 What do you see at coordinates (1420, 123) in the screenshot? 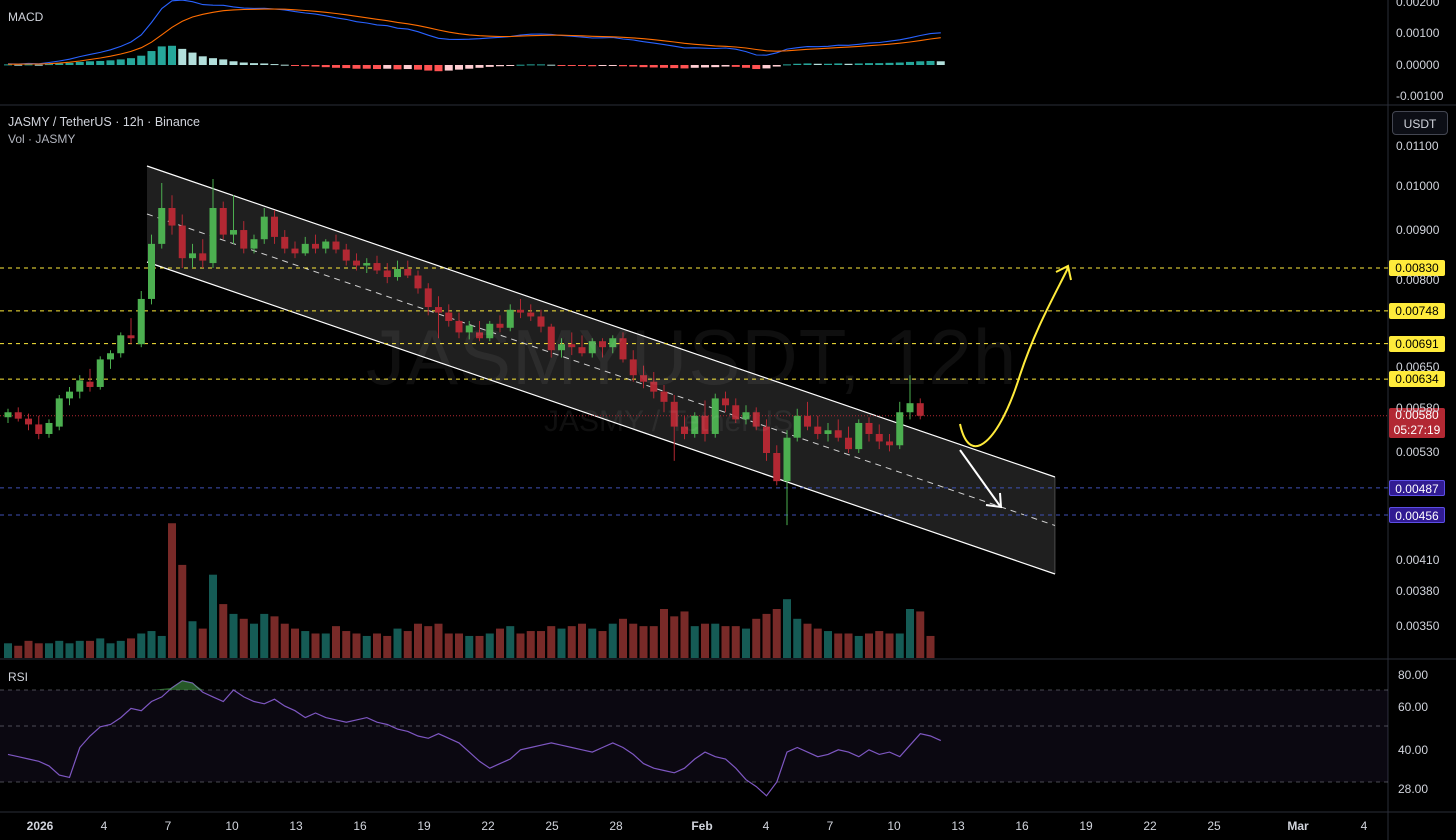
I see `currency-button: USDT` at bounding box center [1420, 123].